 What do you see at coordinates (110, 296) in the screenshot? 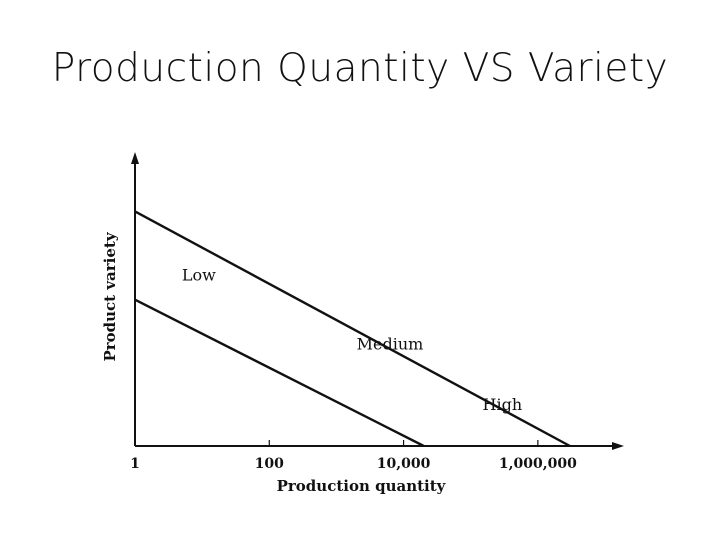
I see `y-axis-label: Product variety` at bounding box center [110, 296].